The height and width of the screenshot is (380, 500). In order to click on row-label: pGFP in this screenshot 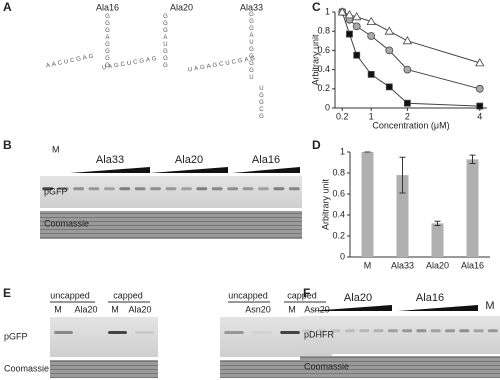, I will do `click(56, 191)`.